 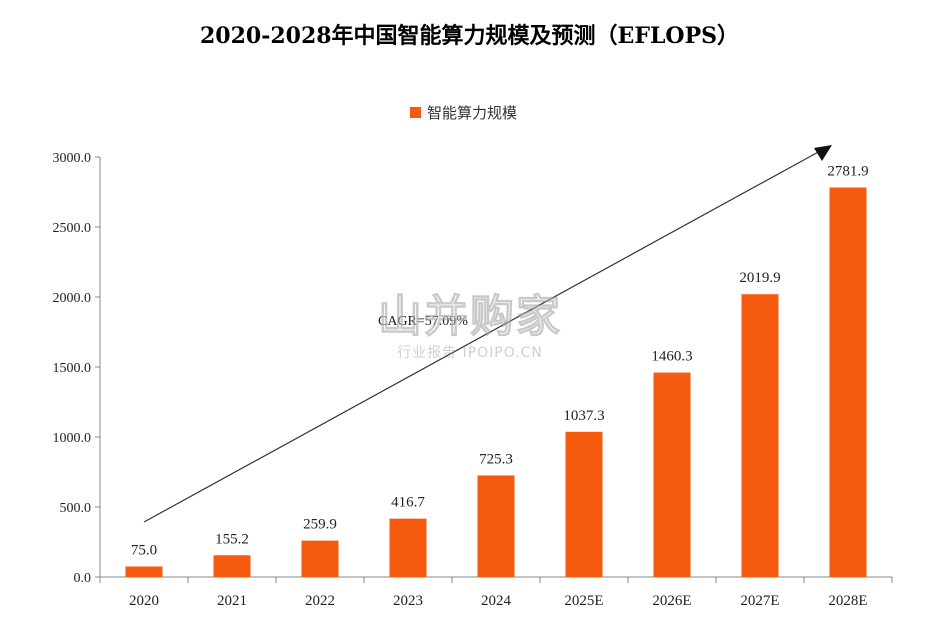 What do you see at coordinates (72, 298) in the screenshot?
I see `y-tick-label: 2000.0` at bounding box center [72, 298].